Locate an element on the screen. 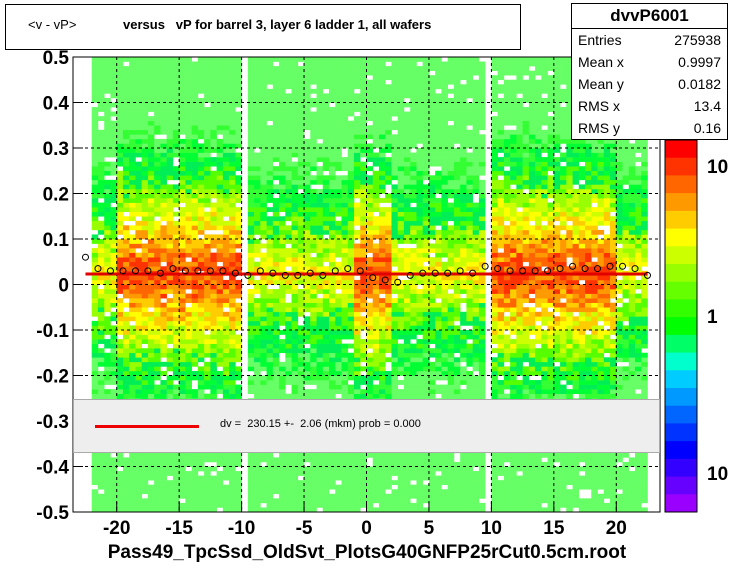 This screenshot has width=734, height=569. color-scale-frame is located at coordinates (681, 326).